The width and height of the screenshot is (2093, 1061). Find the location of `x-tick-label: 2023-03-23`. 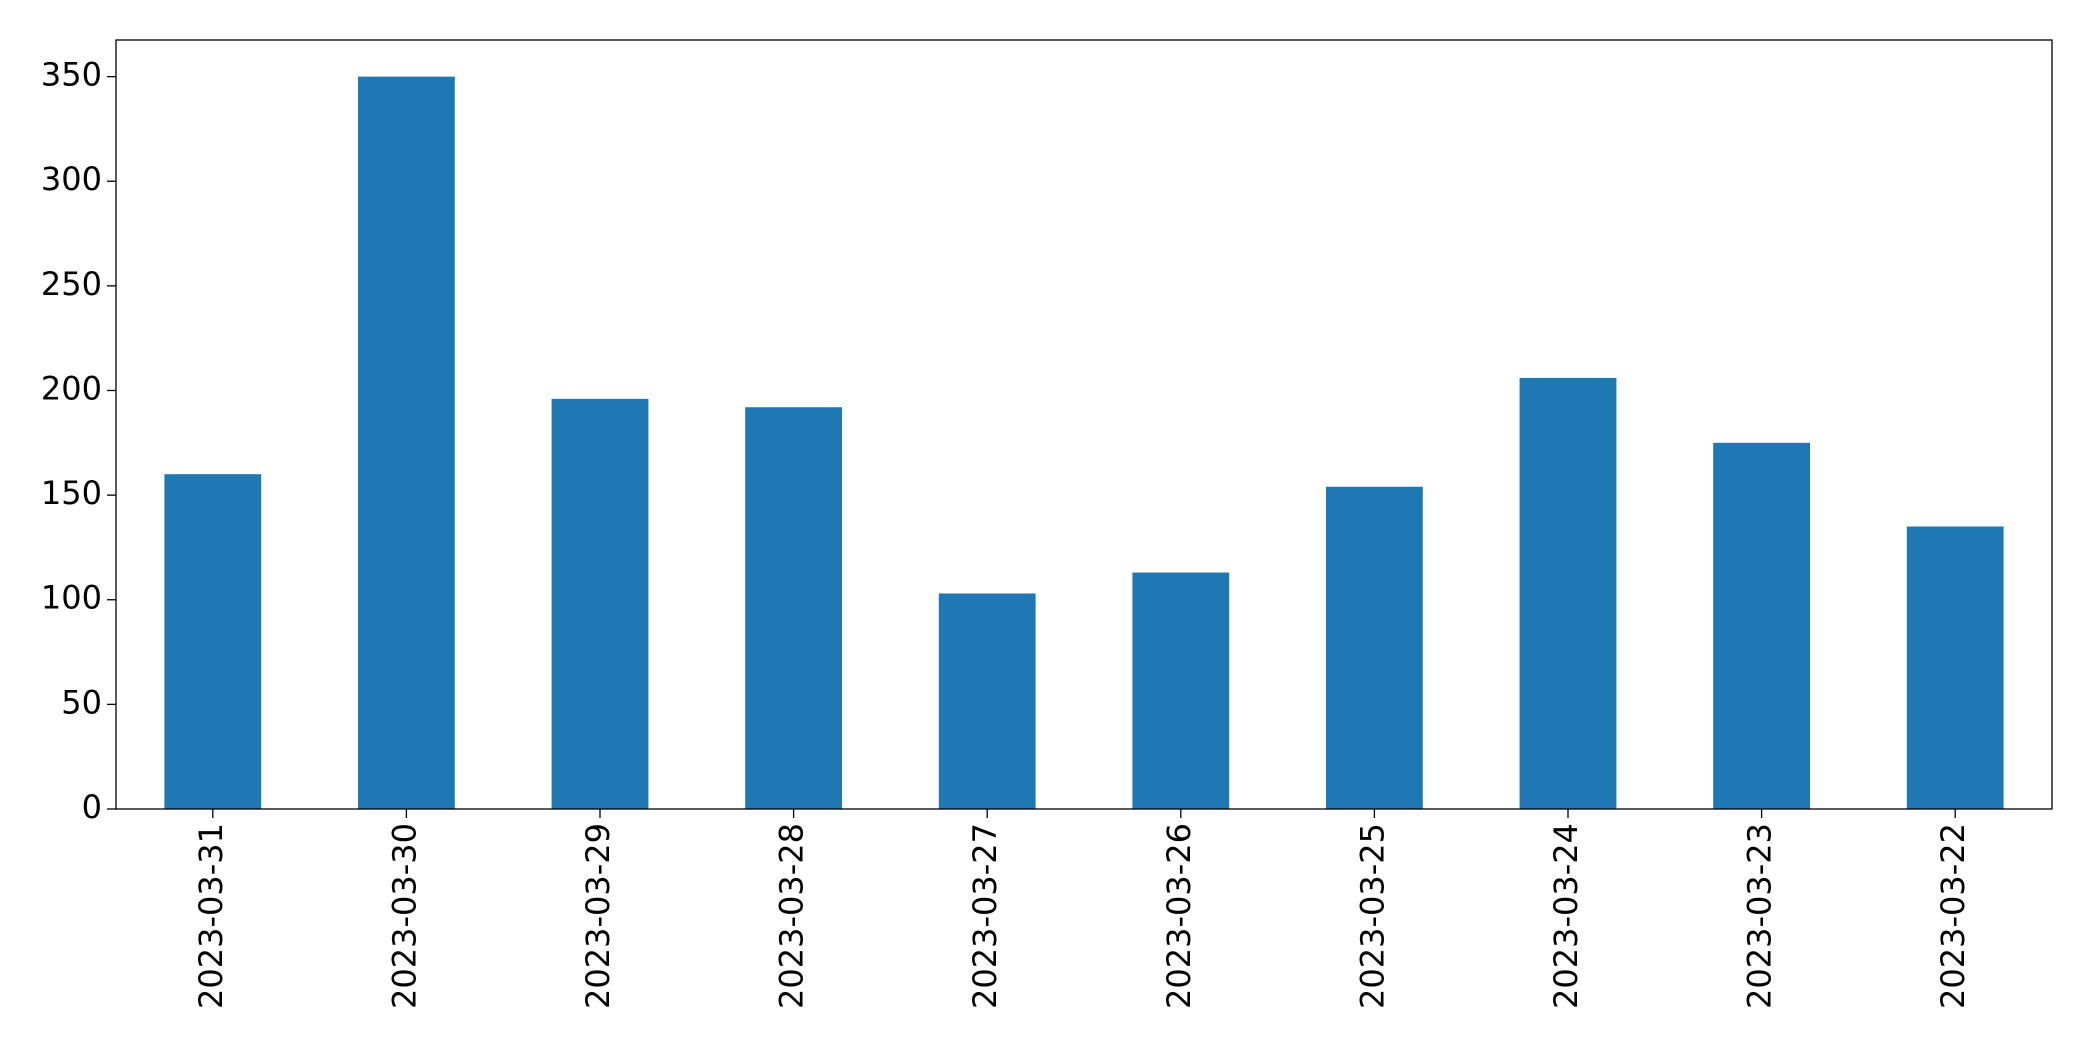

x-tick-label: 2023-03-23 is located at coordinates (1760, 916).